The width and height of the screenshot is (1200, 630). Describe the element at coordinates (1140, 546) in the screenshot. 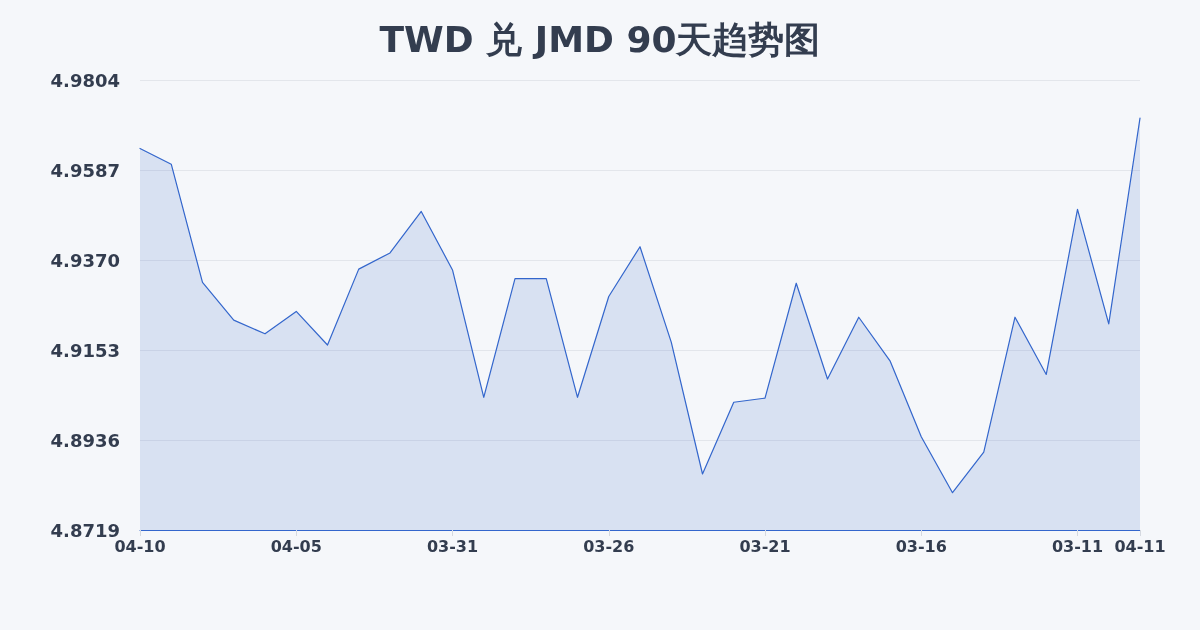

I see `x-tick-label: 04-11` at that location.